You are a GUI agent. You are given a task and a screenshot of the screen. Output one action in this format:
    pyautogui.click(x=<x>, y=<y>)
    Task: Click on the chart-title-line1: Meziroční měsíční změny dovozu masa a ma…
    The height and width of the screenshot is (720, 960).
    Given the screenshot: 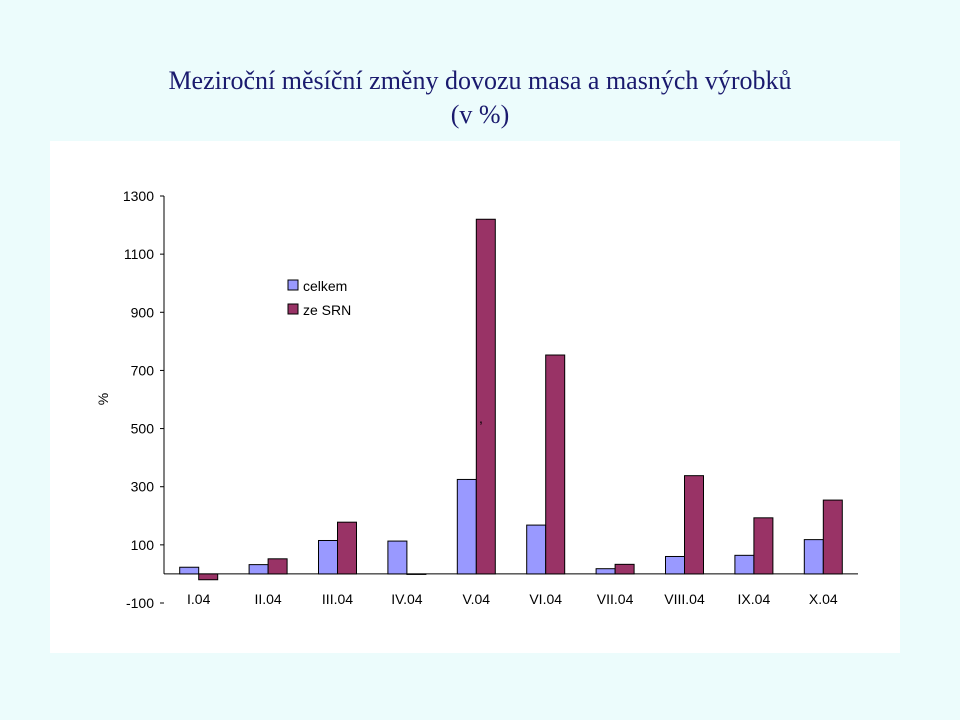 What is the action you would take?
    pyautogui.click(x=480, y=80)
    